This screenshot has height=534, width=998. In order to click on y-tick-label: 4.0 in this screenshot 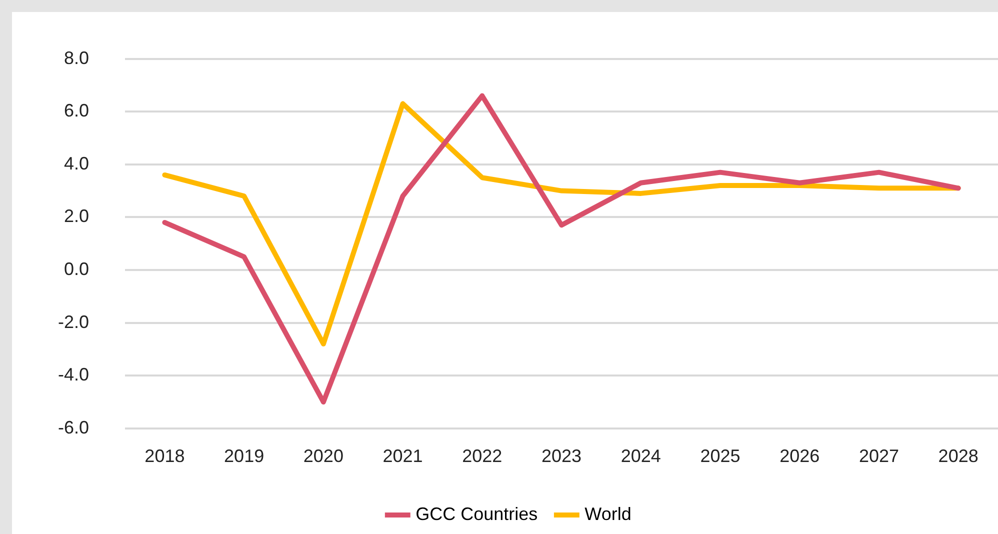, I will do `click(77, 163)`.